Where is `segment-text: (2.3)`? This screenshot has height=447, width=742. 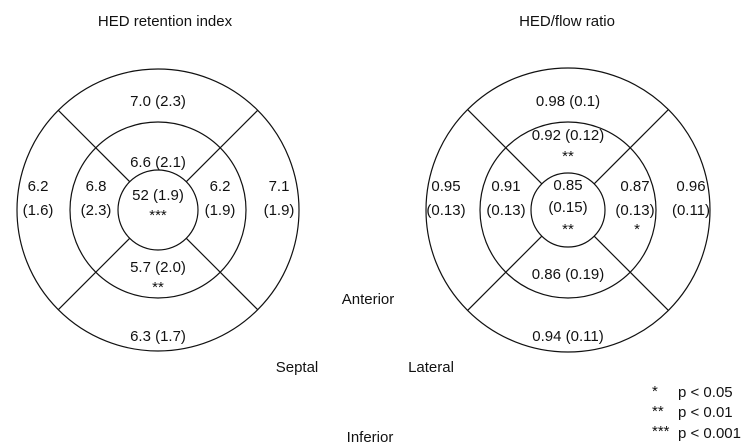 segment-text: (2.3) is located at coordinates (96, 210).